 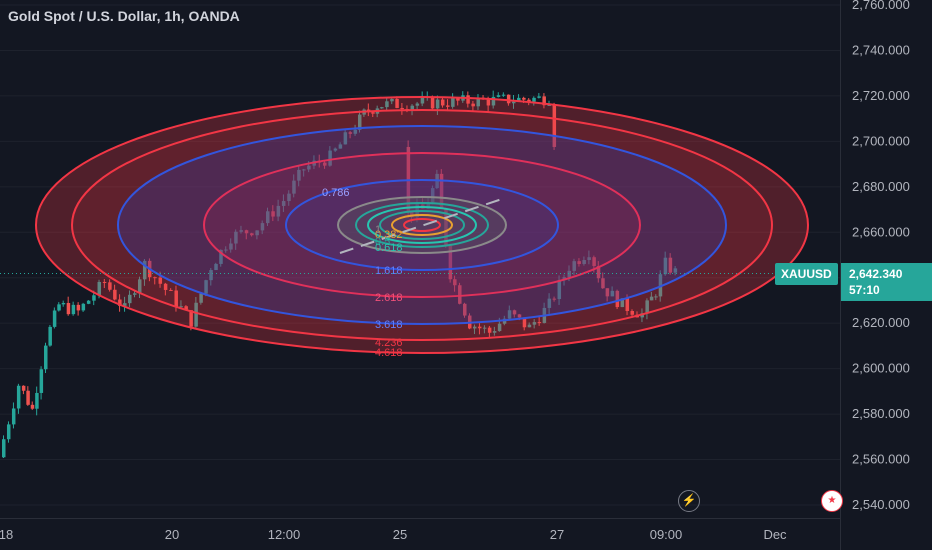 What do you see at coordinates (864, 290) in the screenshot?
I see `bar-countdown: 57:10` at bounding box center [864, 290].